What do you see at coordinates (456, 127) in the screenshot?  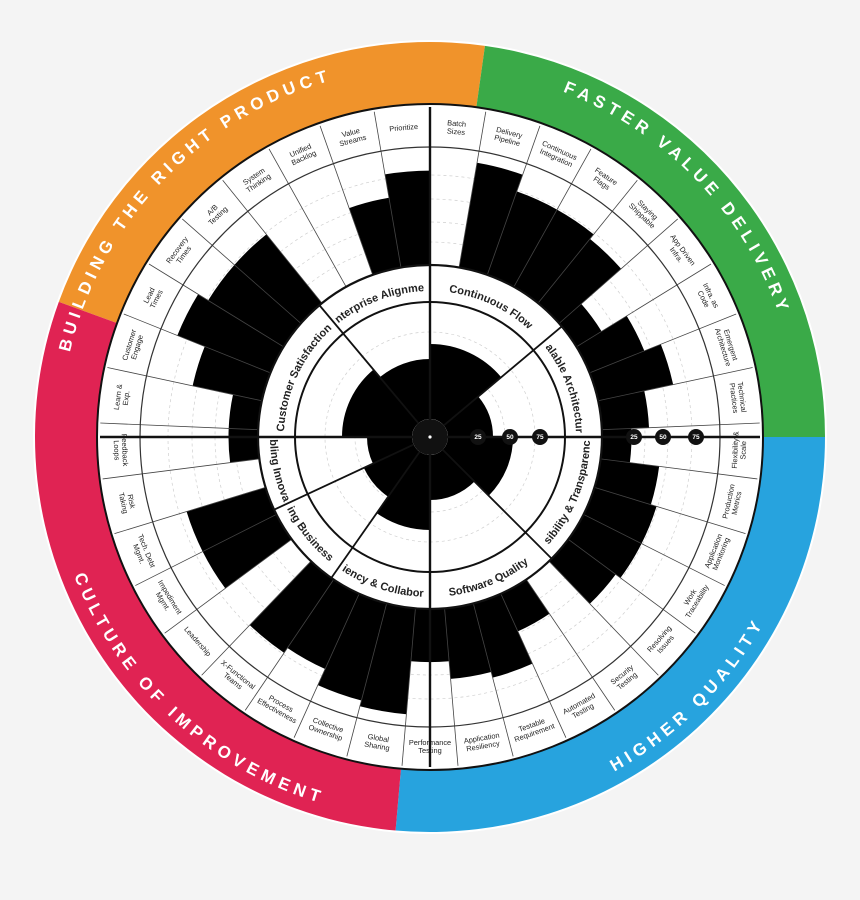 I see `outer-label: BatchSizes` at bounding box center [456, 127].